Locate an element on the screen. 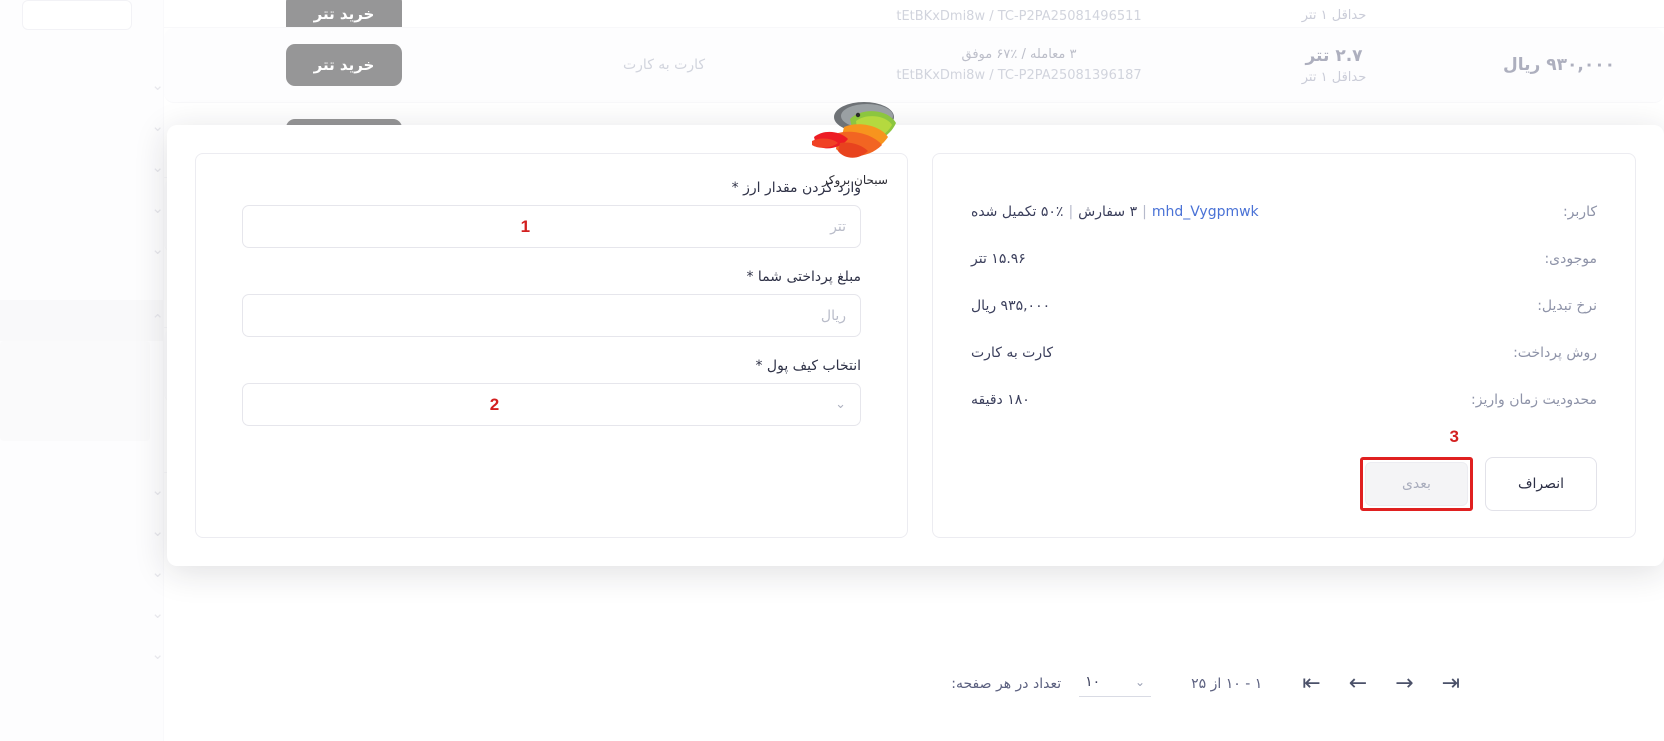  currency-amount-input is located at coordinates (551, 226).